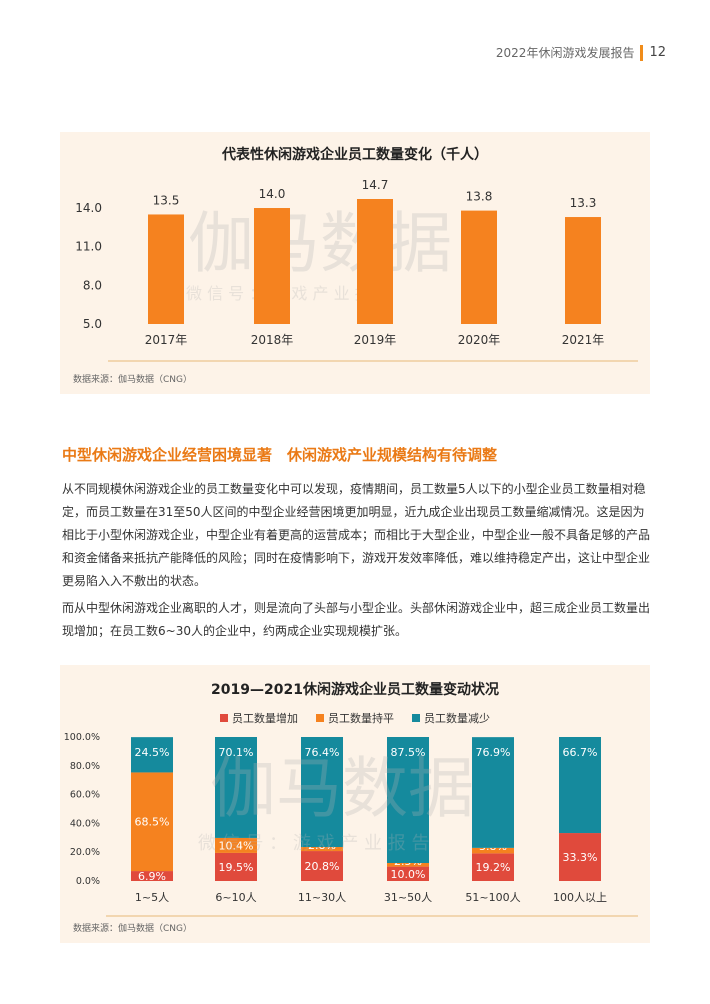 This screenshot has height=1004, width=710. Describe the element at coordinates (320, 718) in the screenshot. I see `legend-swatch-flat` at that location.